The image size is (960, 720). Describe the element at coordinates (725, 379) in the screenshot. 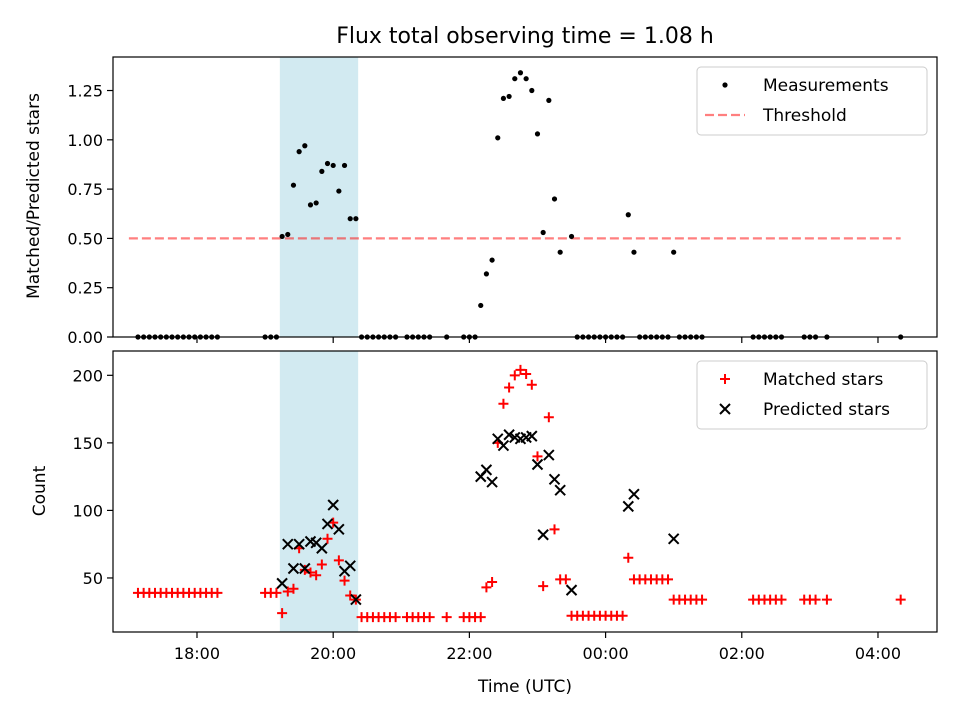

I see `legend-marker-matched` at that location.